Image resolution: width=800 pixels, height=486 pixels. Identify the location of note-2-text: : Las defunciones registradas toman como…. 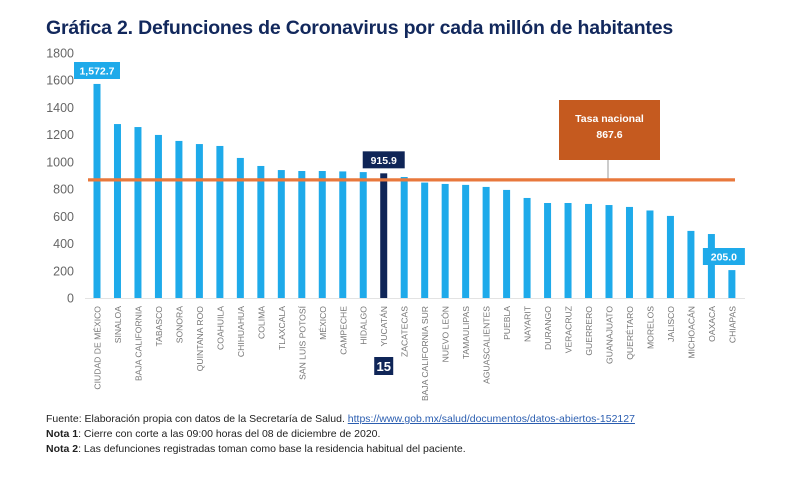
(272, 449).